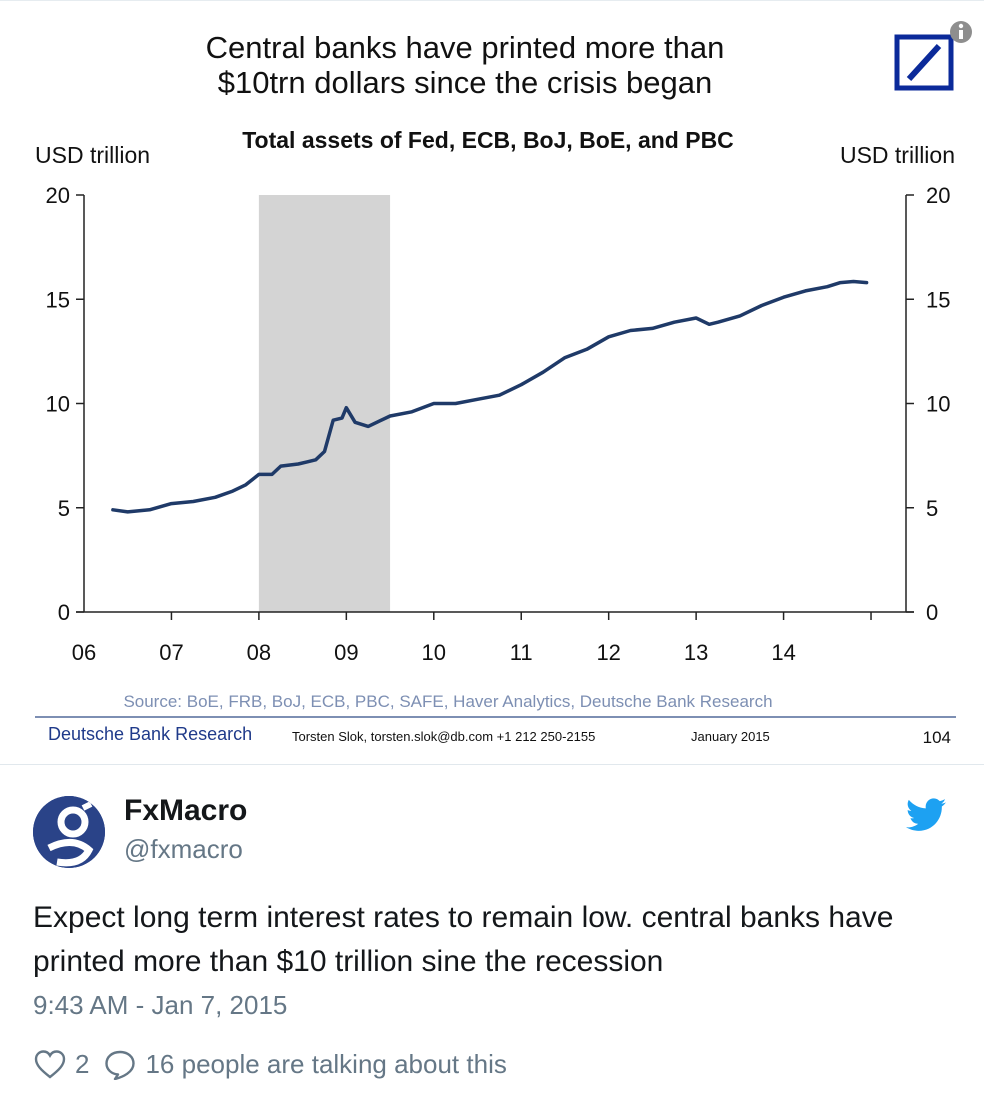 The width and height of the screenshot is (984, 1104). What do you see at coordinates (696, 652) in the screenshot?
I see `x-tick-label: 13` at bounding box center [696, 652].